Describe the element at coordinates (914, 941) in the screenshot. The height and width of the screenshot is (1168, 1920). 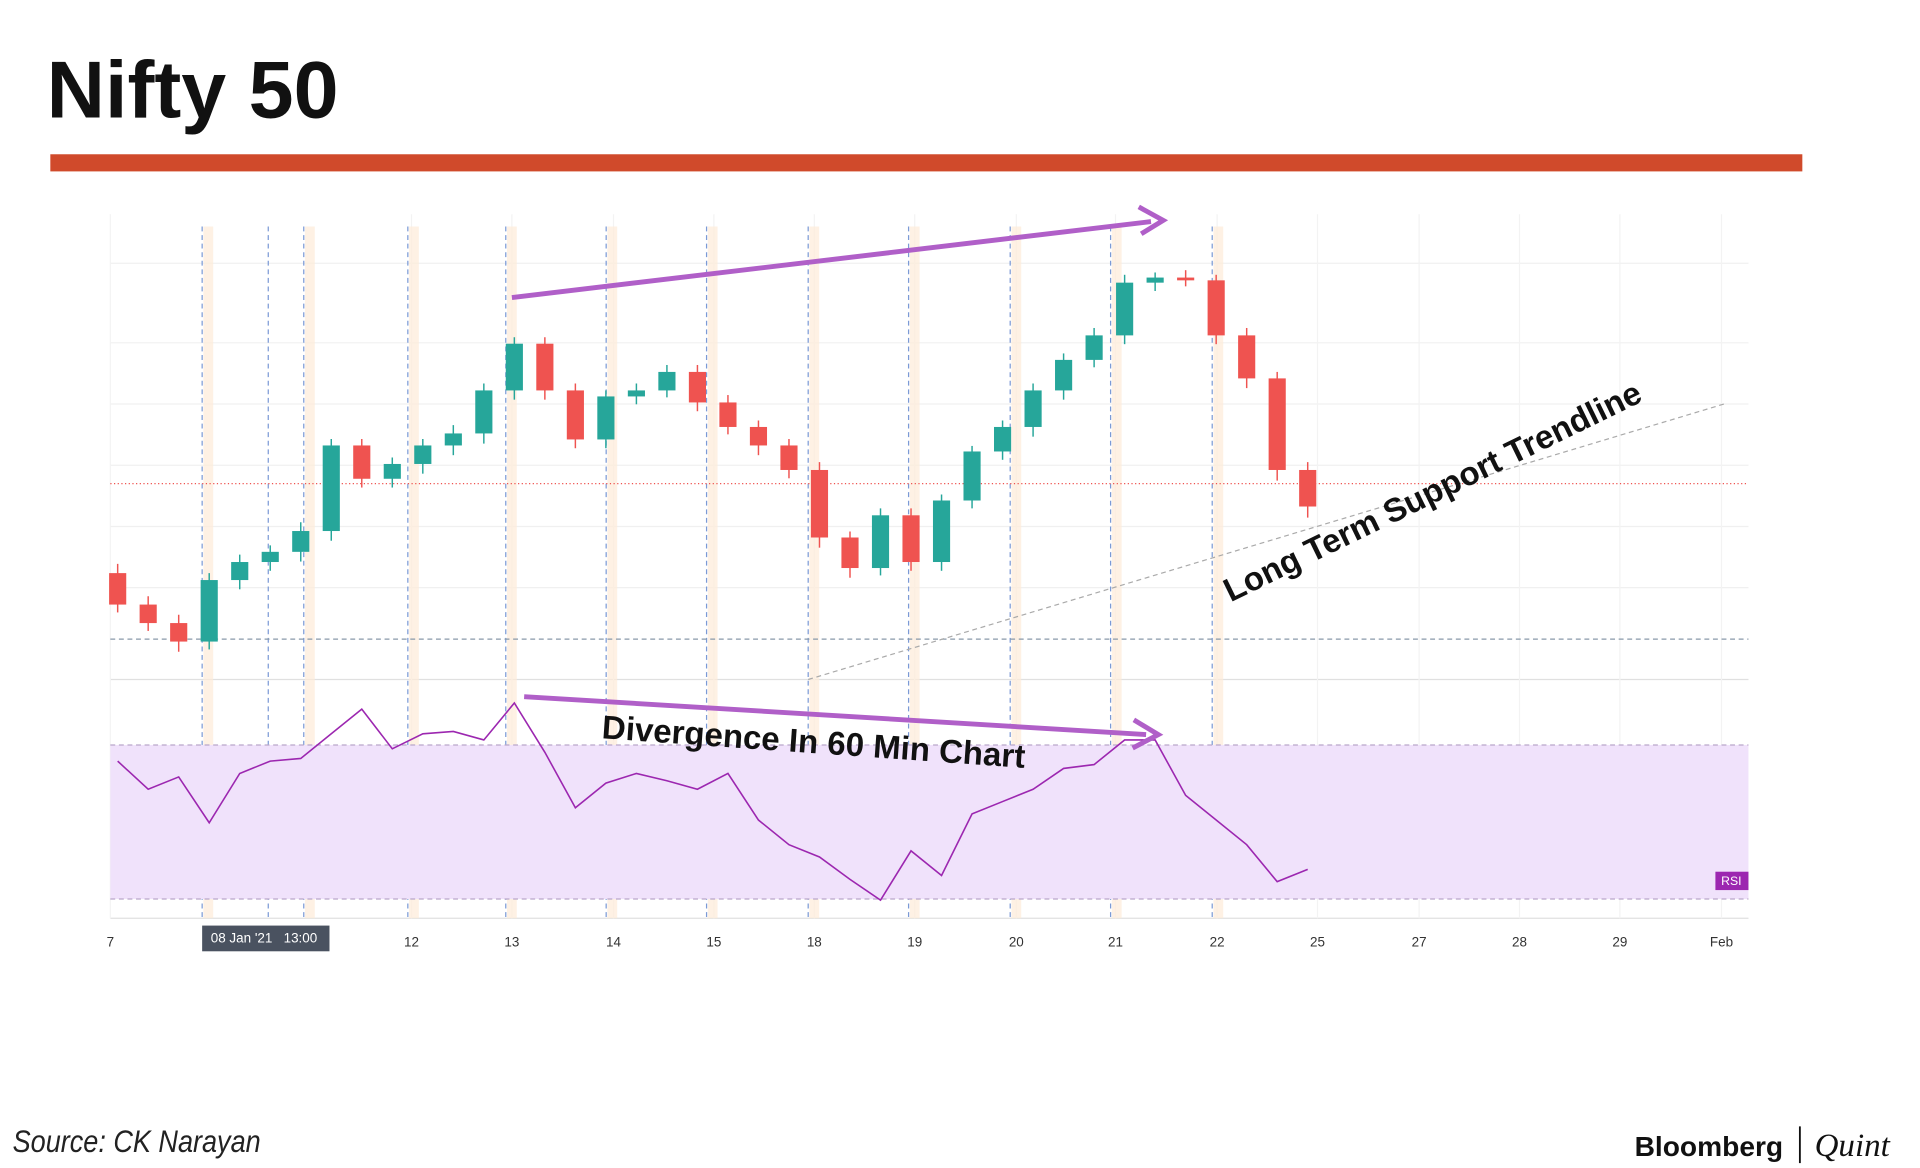
I see `x-tick-label: 19` at that location.